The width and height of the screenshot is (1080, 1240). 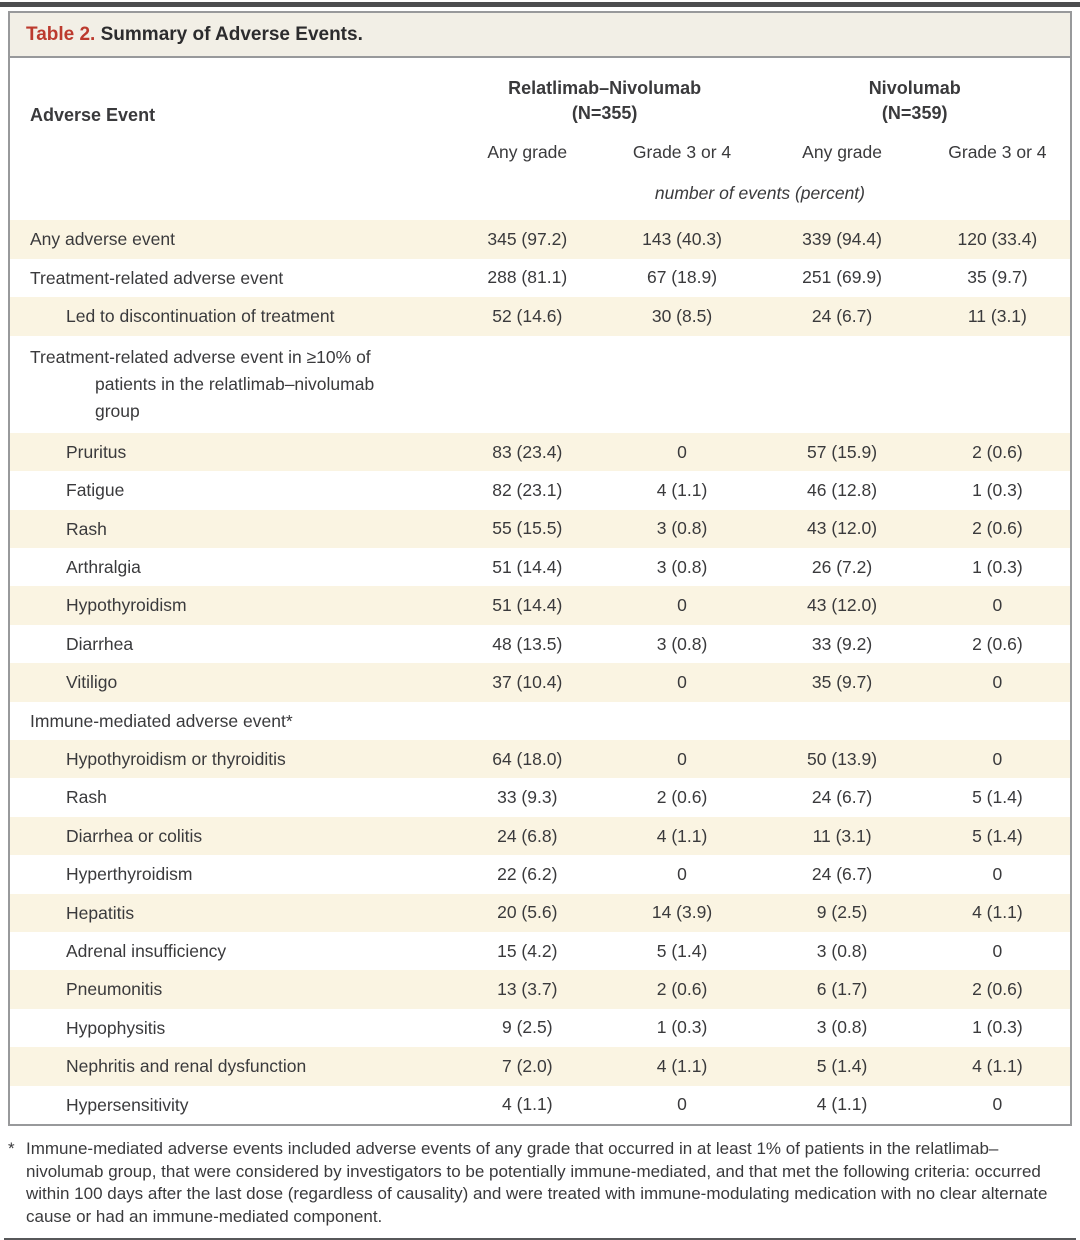 I want to click on row-label: Led to discontinuation of treatment, so click(x=200, y=316).